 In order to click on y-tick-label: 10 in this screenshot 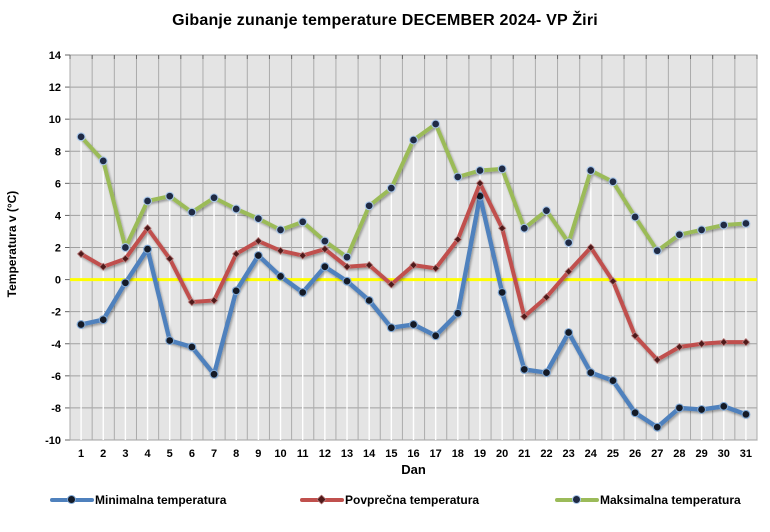, I will do `click(55, 120)`.